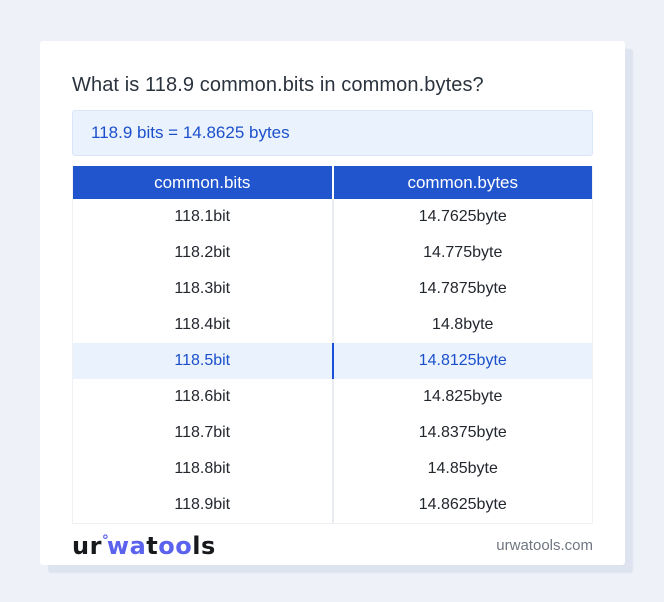 This screenshot has height=602, width=664. What do you see at coordinates (462, 468) in the screenshot?
I see `cell-bytes-value: 14.85byte` at bounding box center [462, 468].